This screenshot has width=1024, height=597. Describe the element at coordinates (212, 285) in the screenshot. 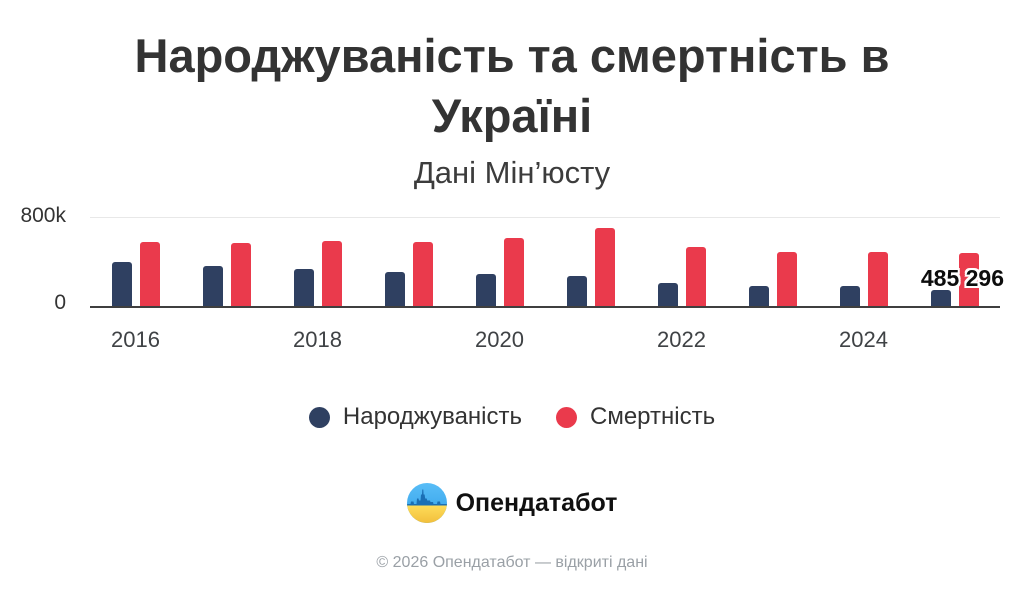

I see `bar-births-2017` at that location.